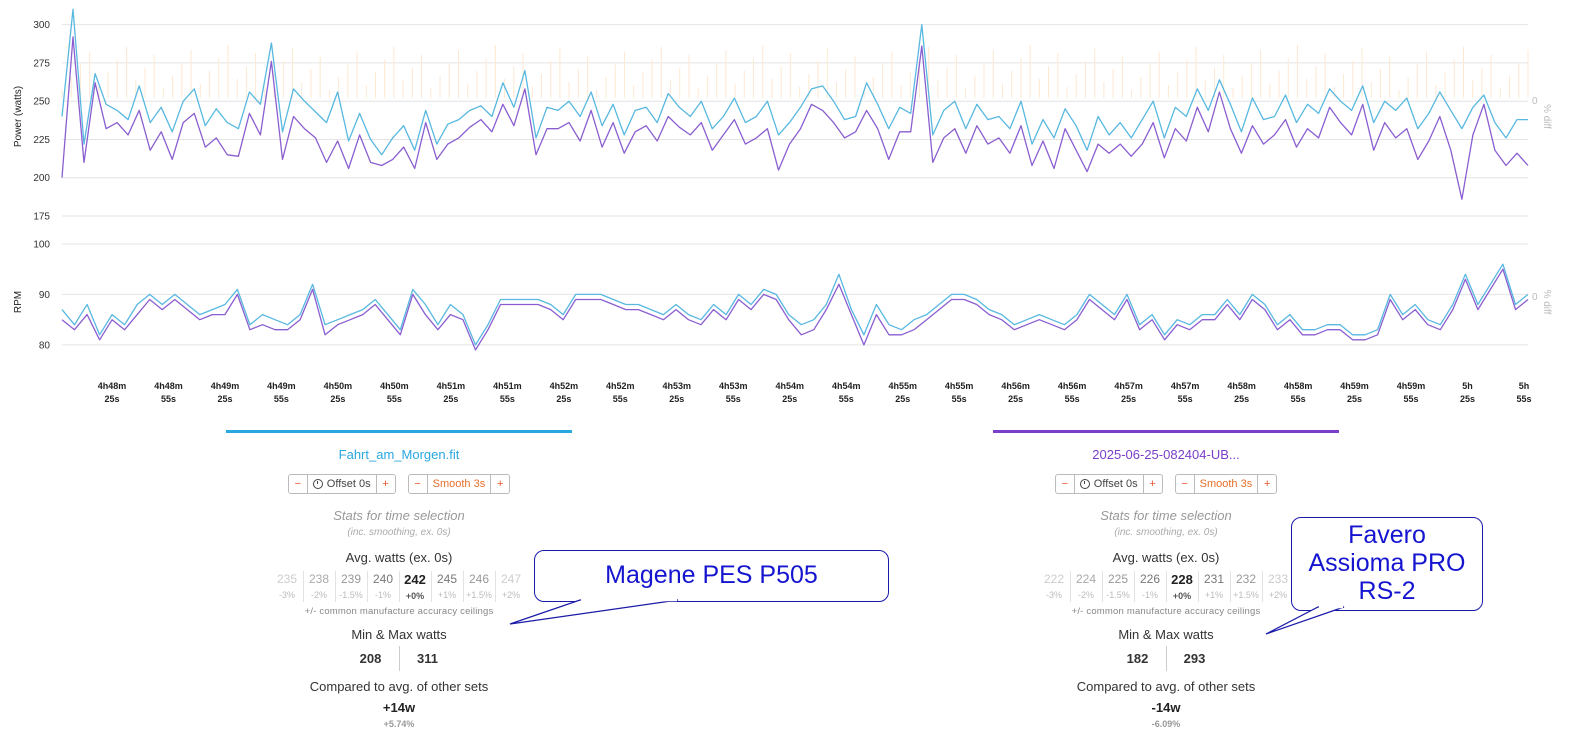 Image resolution: width=1571 pixels, height=753 pixels. I want to click on accuracy-cell: 238 -2%, so click(318, 586).